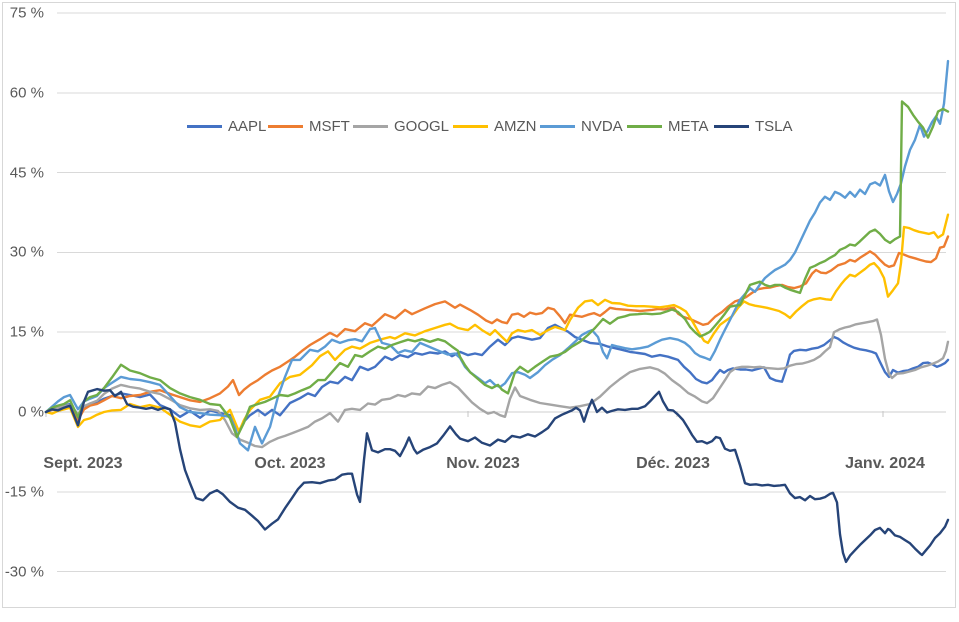  I want to click on y-axis-label: 30 %, so click(26, 252).